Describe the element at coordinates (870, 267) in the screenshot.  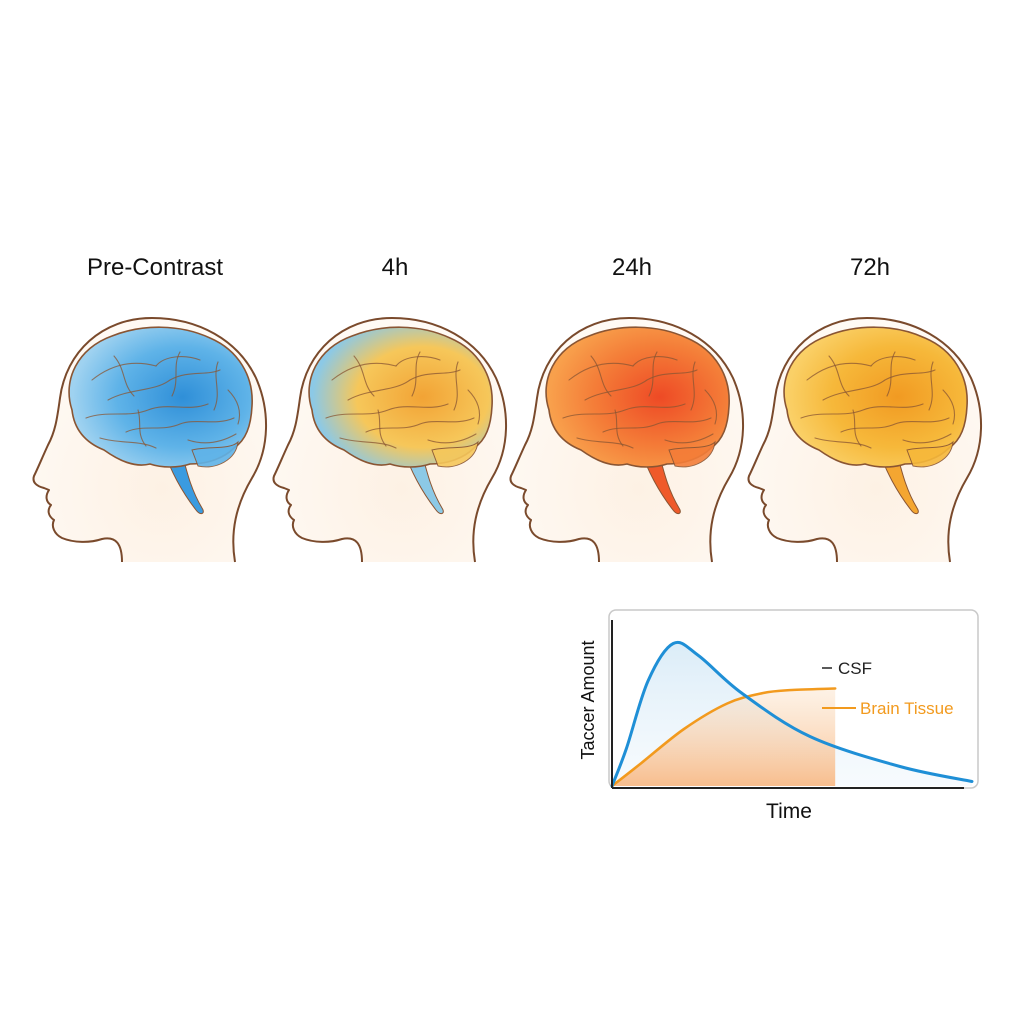
I see `panel-title-72h: 72h` at that location.